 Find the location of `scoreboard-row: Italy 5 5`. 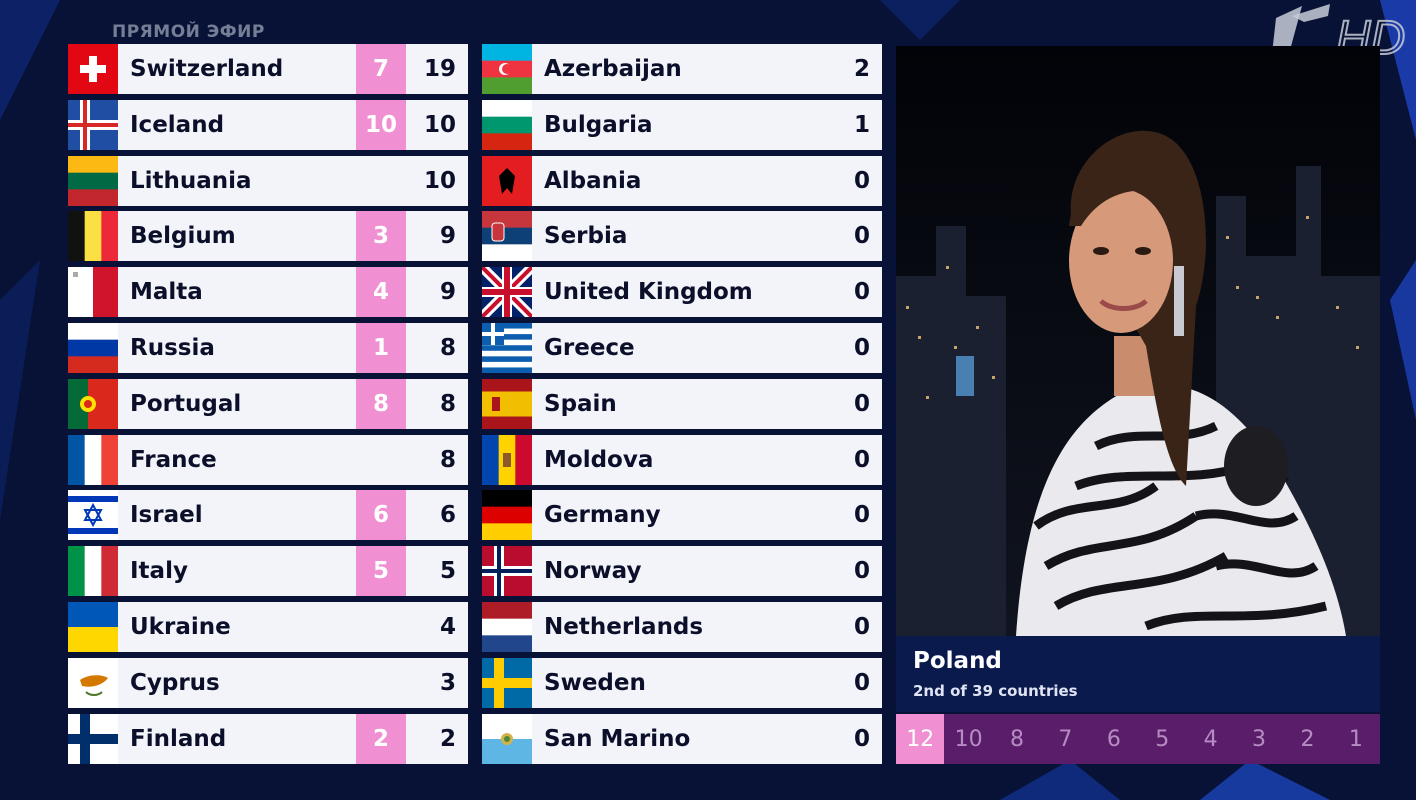

scoreboard-row: Italy 5 5 is located at coordinates (268, 571).